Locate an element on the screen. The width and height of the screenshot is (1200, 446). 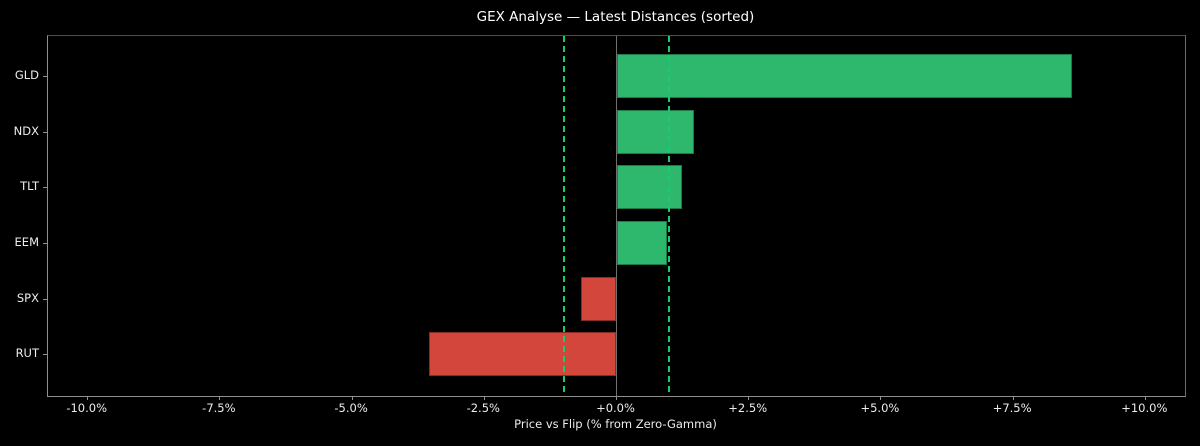
zero-gamma-line is located at coordinates (616, 216).